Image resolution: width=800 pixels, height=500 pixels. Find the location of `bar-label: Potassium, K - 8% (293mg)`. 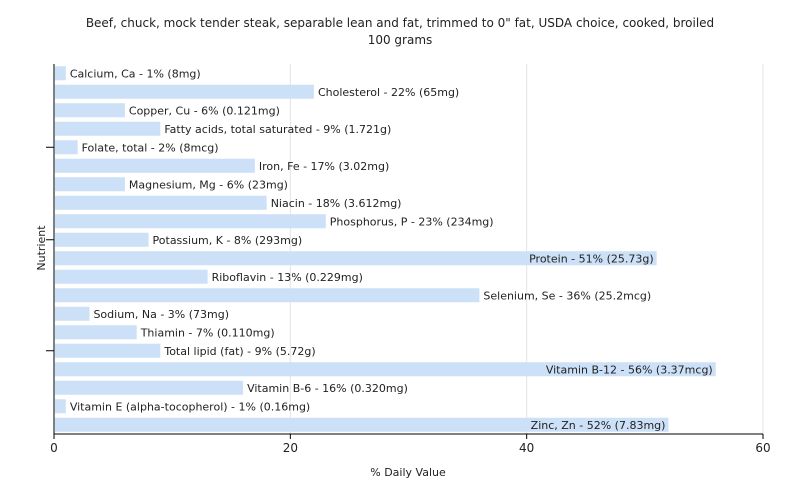

bar-label: Potassium, K - 8% (293mg) is located at coordinates (228, 240).